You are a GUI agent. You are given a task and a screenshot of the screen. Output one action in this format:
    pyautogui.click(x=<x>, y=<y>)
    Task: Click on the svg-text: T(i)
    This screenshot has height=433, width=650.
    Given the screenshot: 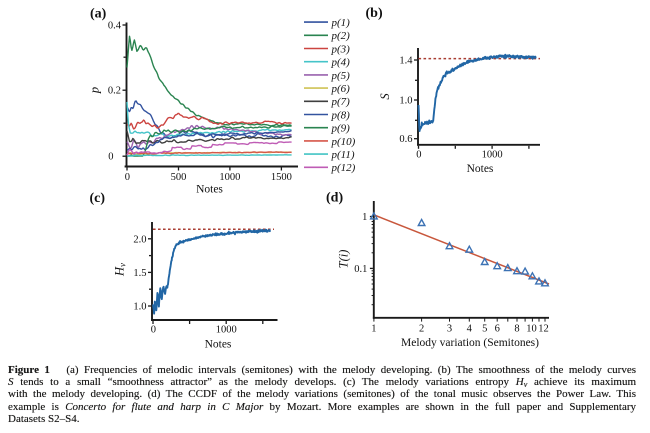 What is the action you would take?
    pyautogui.click(x=344, y=259)
    